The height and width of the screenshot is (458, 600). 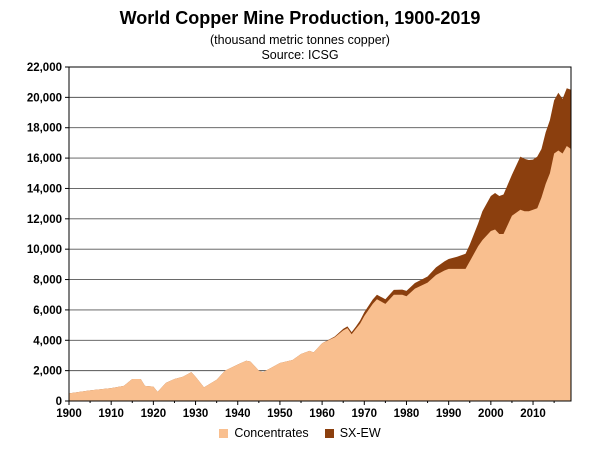 What do you see at coordinates (271, 433) in the screenshot?
I see `legend-label-concentrates: Concentrates` at bounding box center [271, 433].